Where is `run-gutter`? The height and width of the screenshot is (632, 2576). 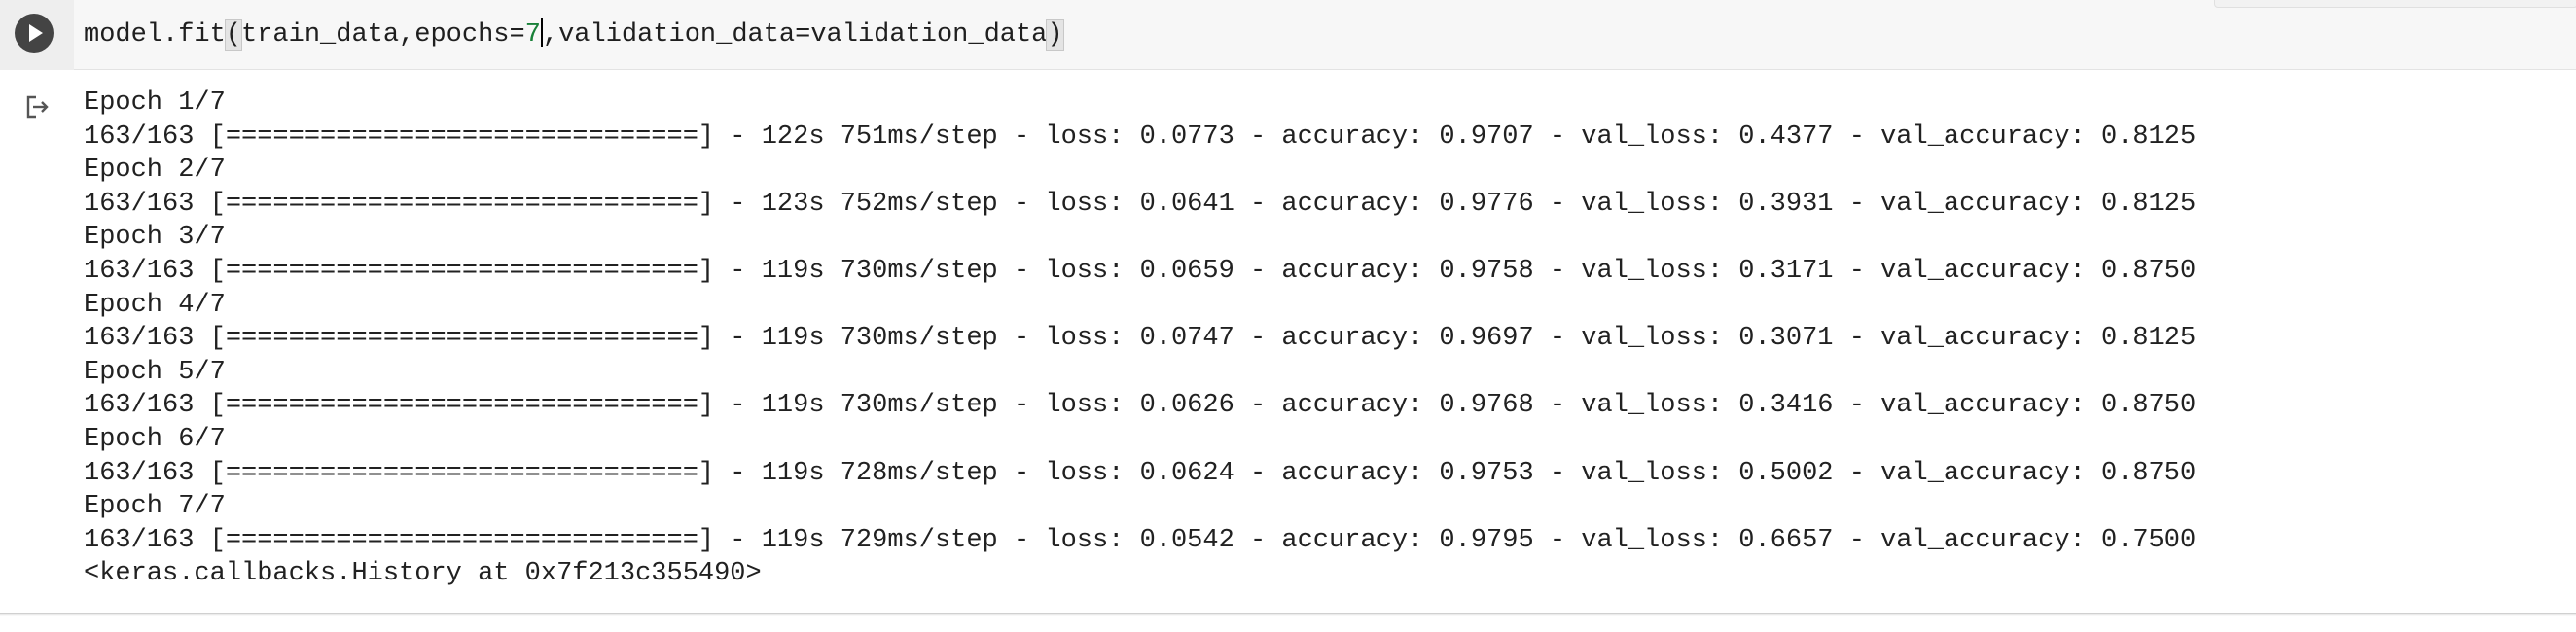
run-gutter is located at coordinates (37, 35).